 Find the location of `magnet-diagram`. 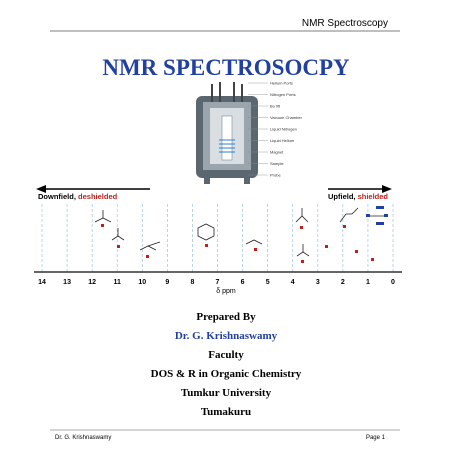

magnet-diagram is located at coordinates (227, 133).